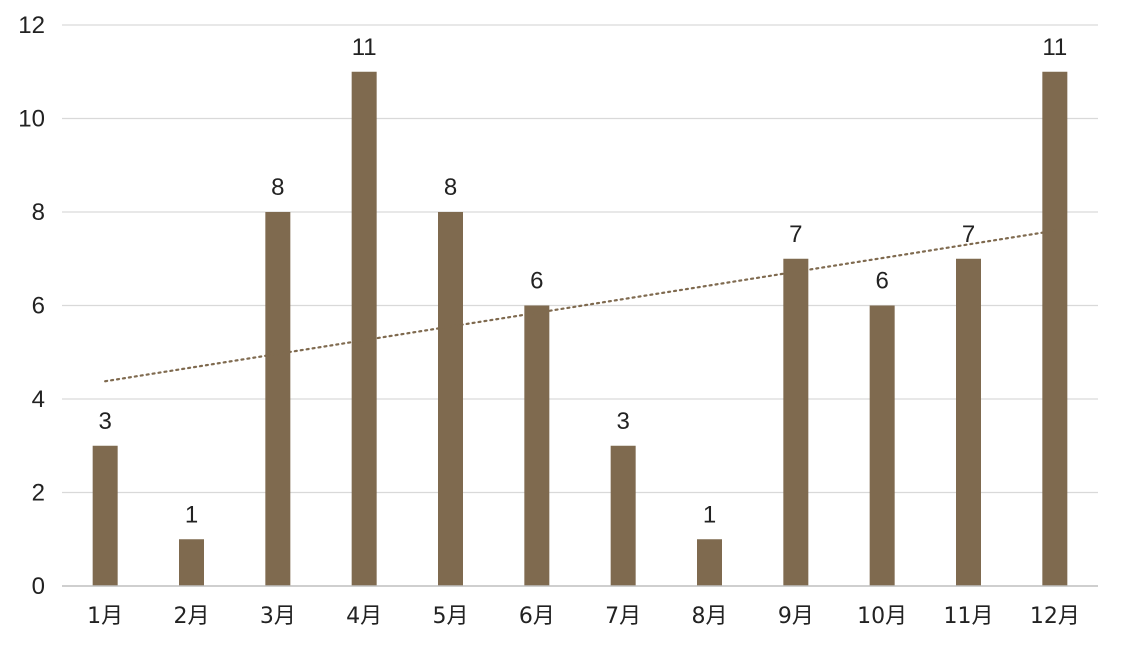  Describe the element at coordinates (192, 616) in the screenshot. I see `x-tick-label: 2月` at that location.